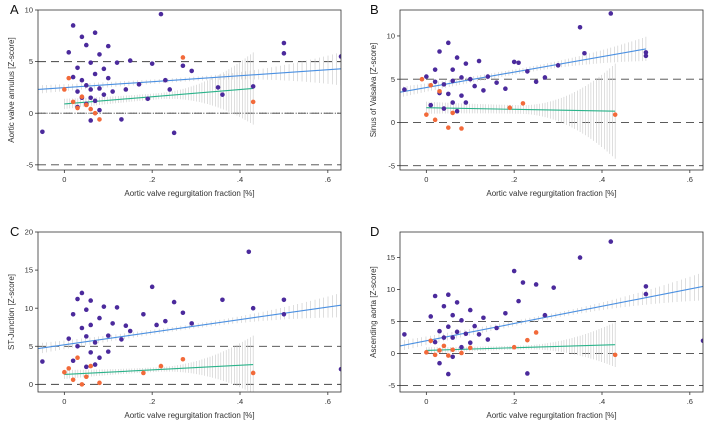 The height and width of the screenshot is (421, 708). I want to click on x-tick-label: .2, so click(514, 401).